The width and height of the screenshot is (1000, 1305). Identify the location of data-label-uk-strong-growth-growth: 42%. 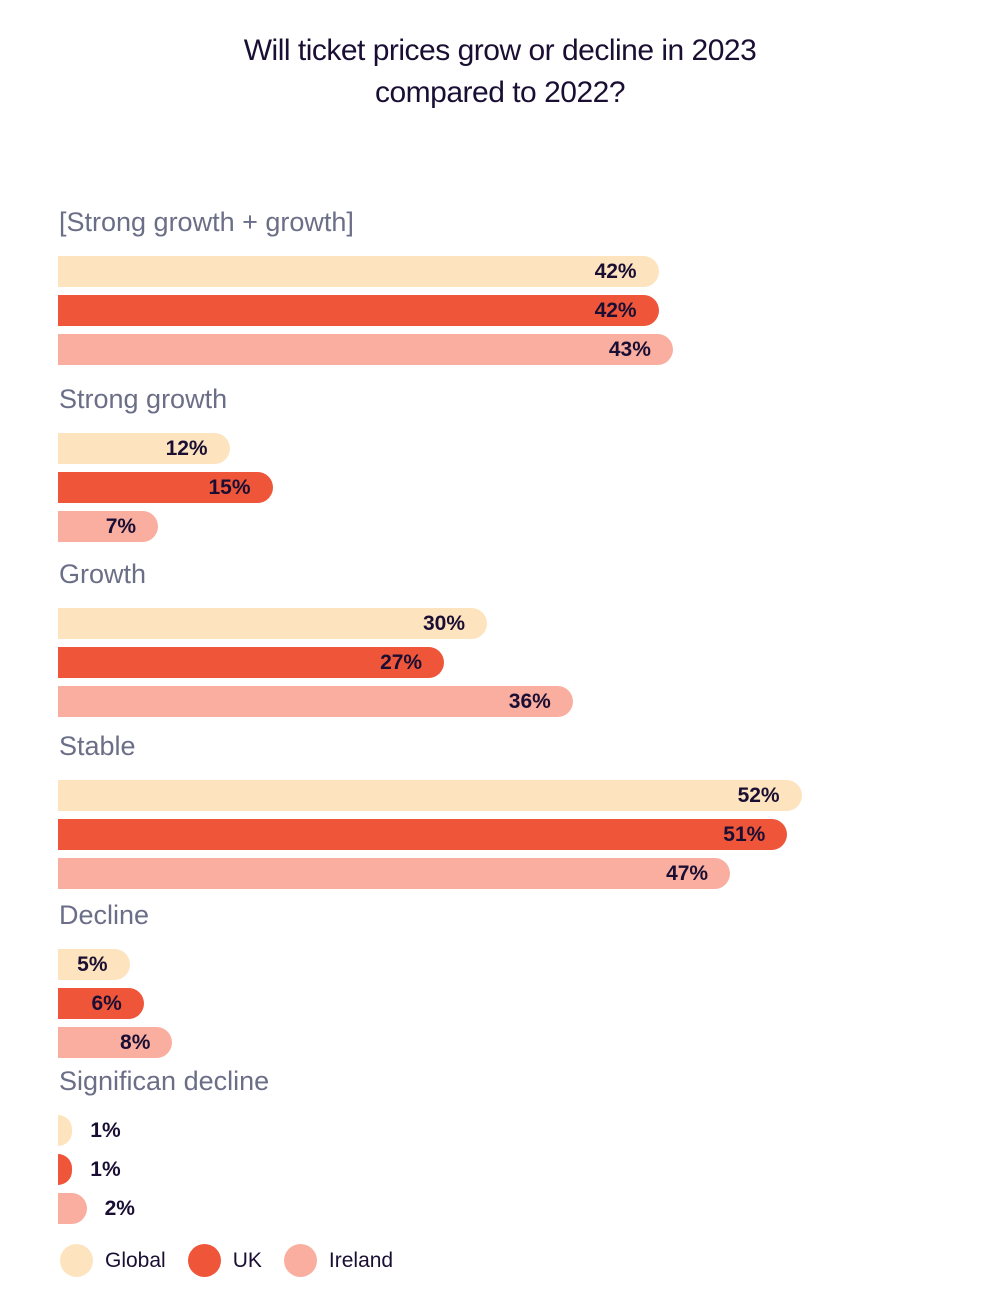
(615, 310).